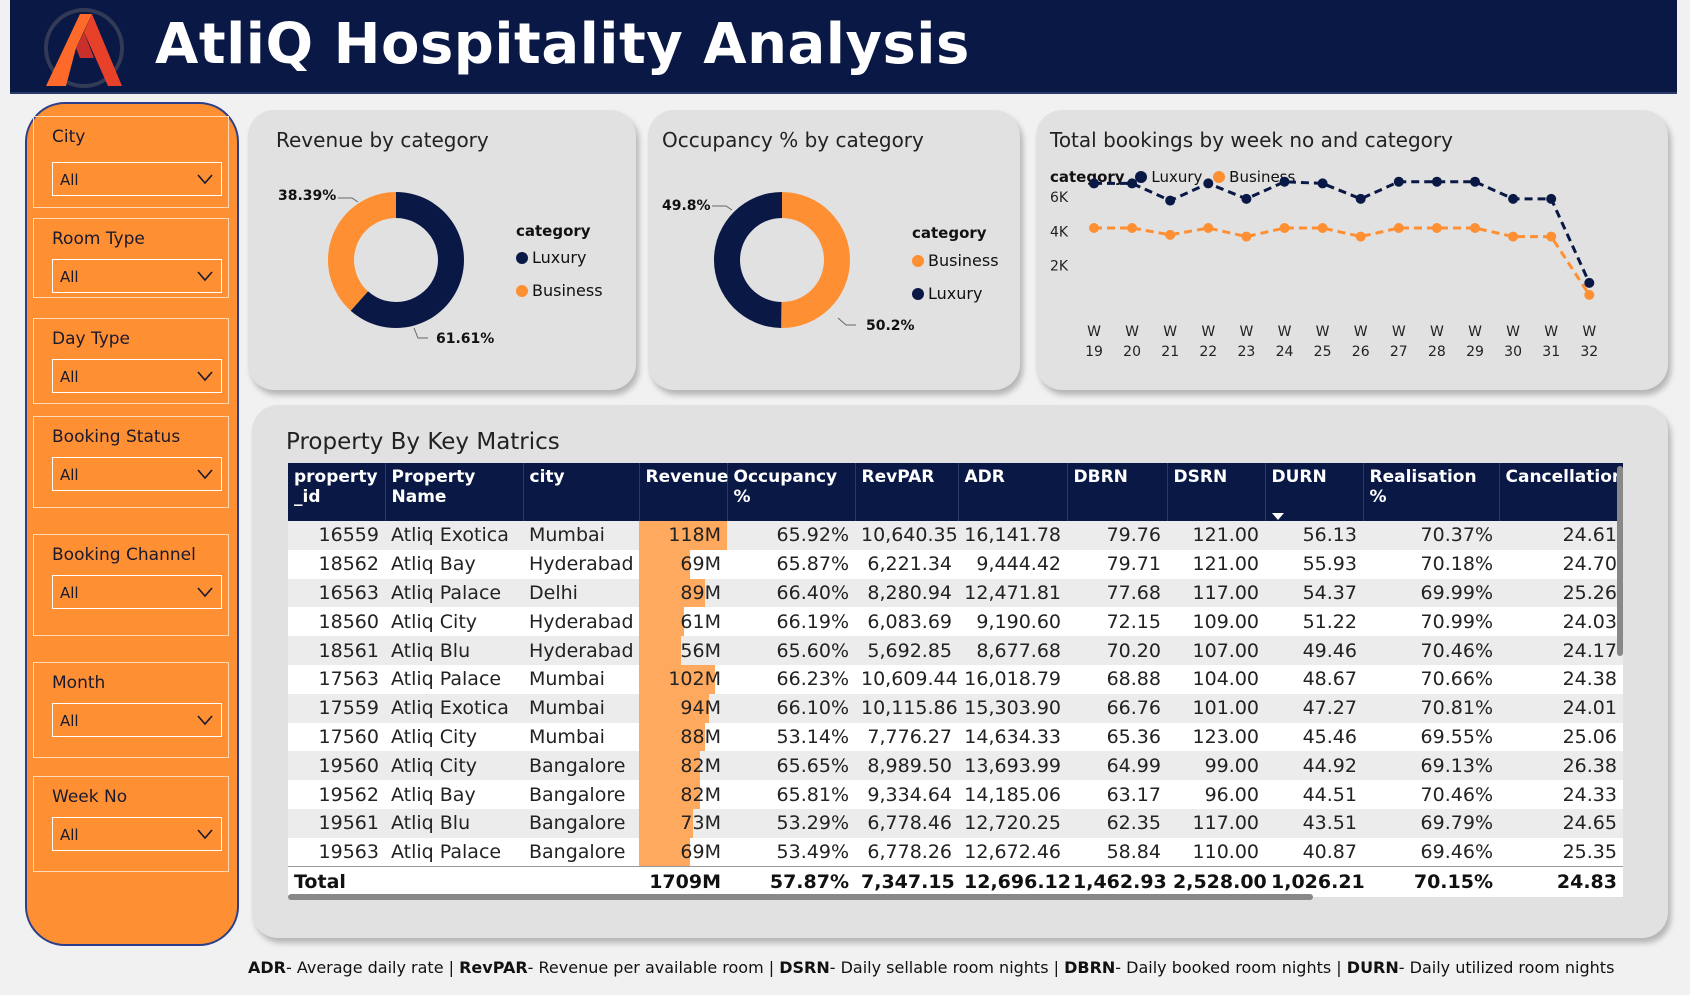 Image resolution: width=1690 pixels, height=995 pixels. I want to click on adr-cell: 16,018.79, so click(1012, 679).